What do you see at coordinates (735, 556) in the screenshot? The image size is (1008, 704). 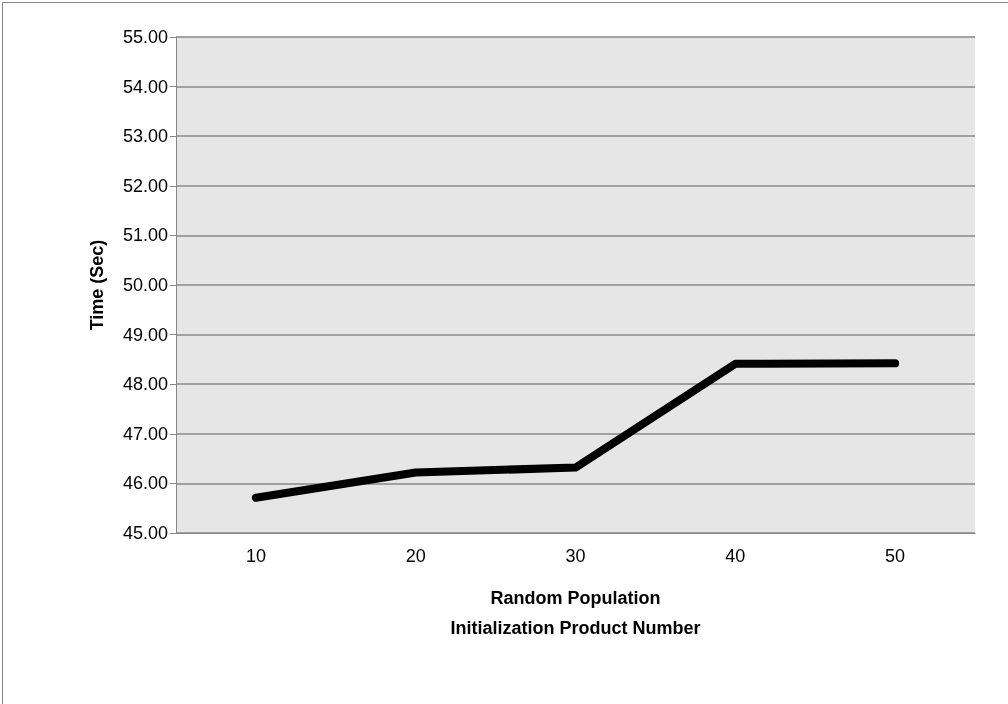 I see `x-tick-label: 40` at bounding box center [735, 556].